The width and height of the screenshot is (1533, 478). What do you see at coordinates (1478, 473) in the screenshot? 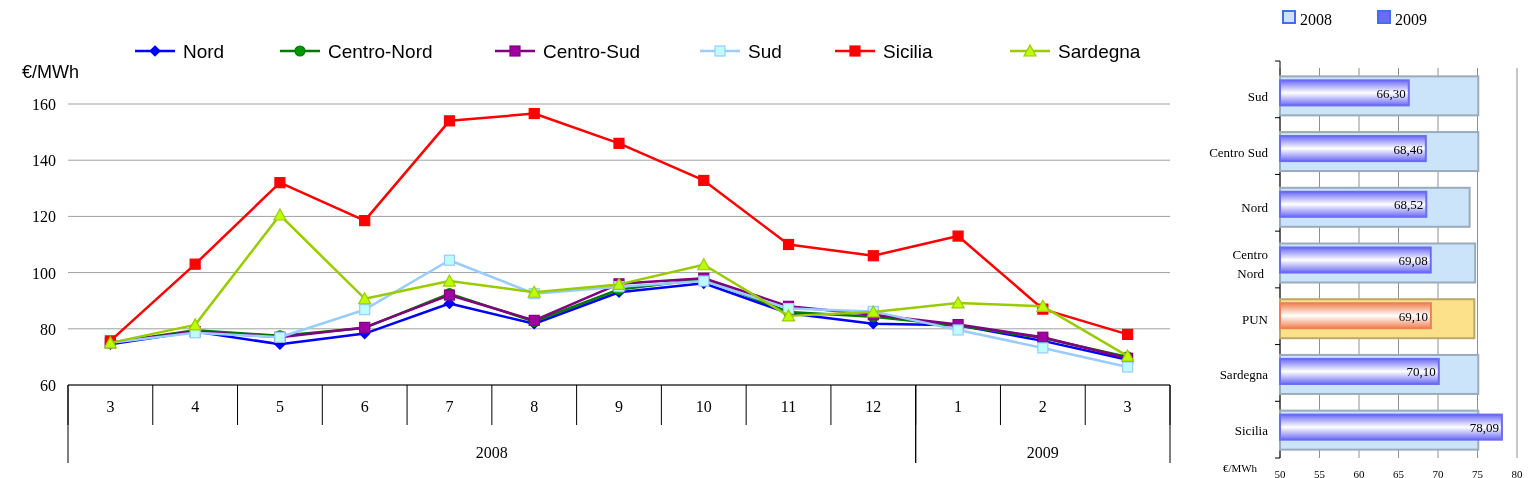
I see `x-tick-label: 75` at bounding box center [1478, 473].